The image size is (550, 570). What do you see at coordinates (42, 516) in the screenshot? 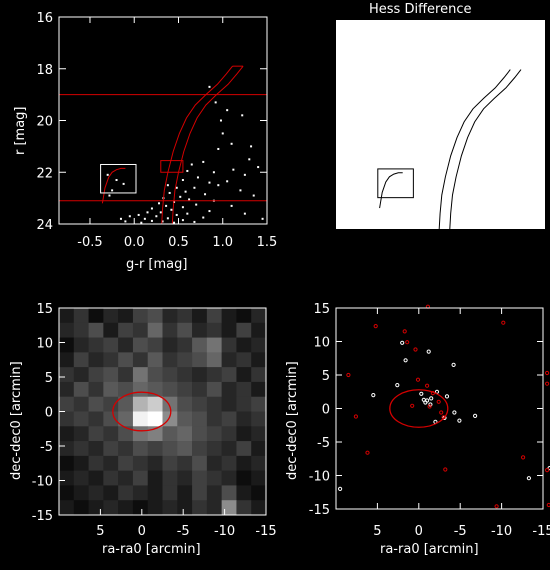
I see `y-tick-label: -15` at bounding box center [42, 516].